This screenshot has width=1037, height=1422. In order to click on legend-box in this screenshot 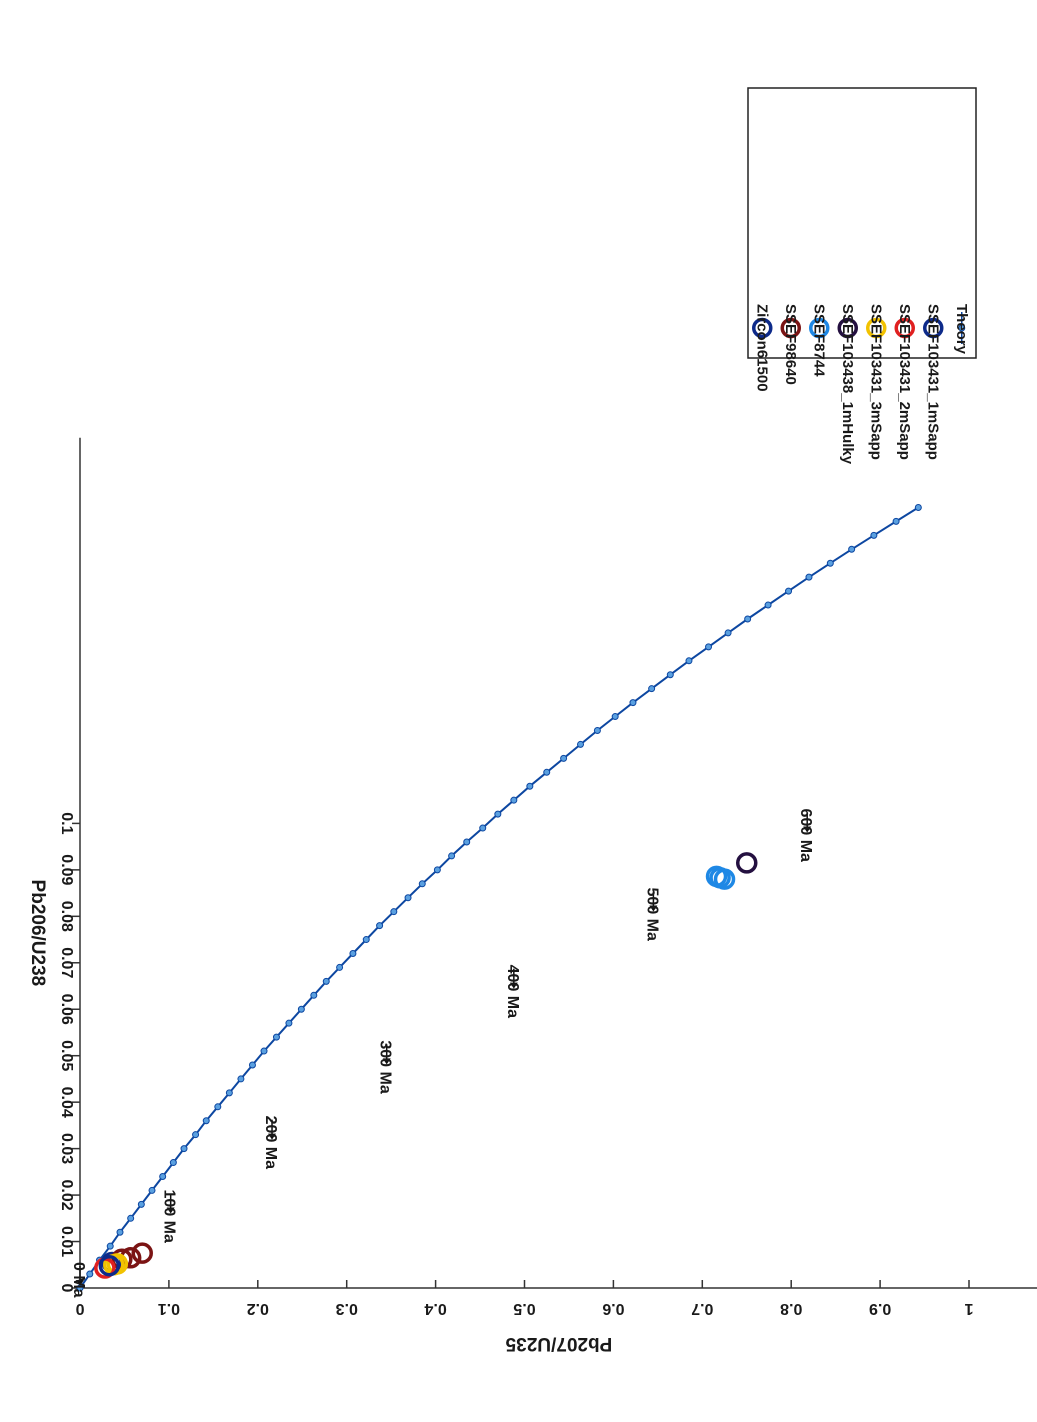, I will do `click(862, 223)`.